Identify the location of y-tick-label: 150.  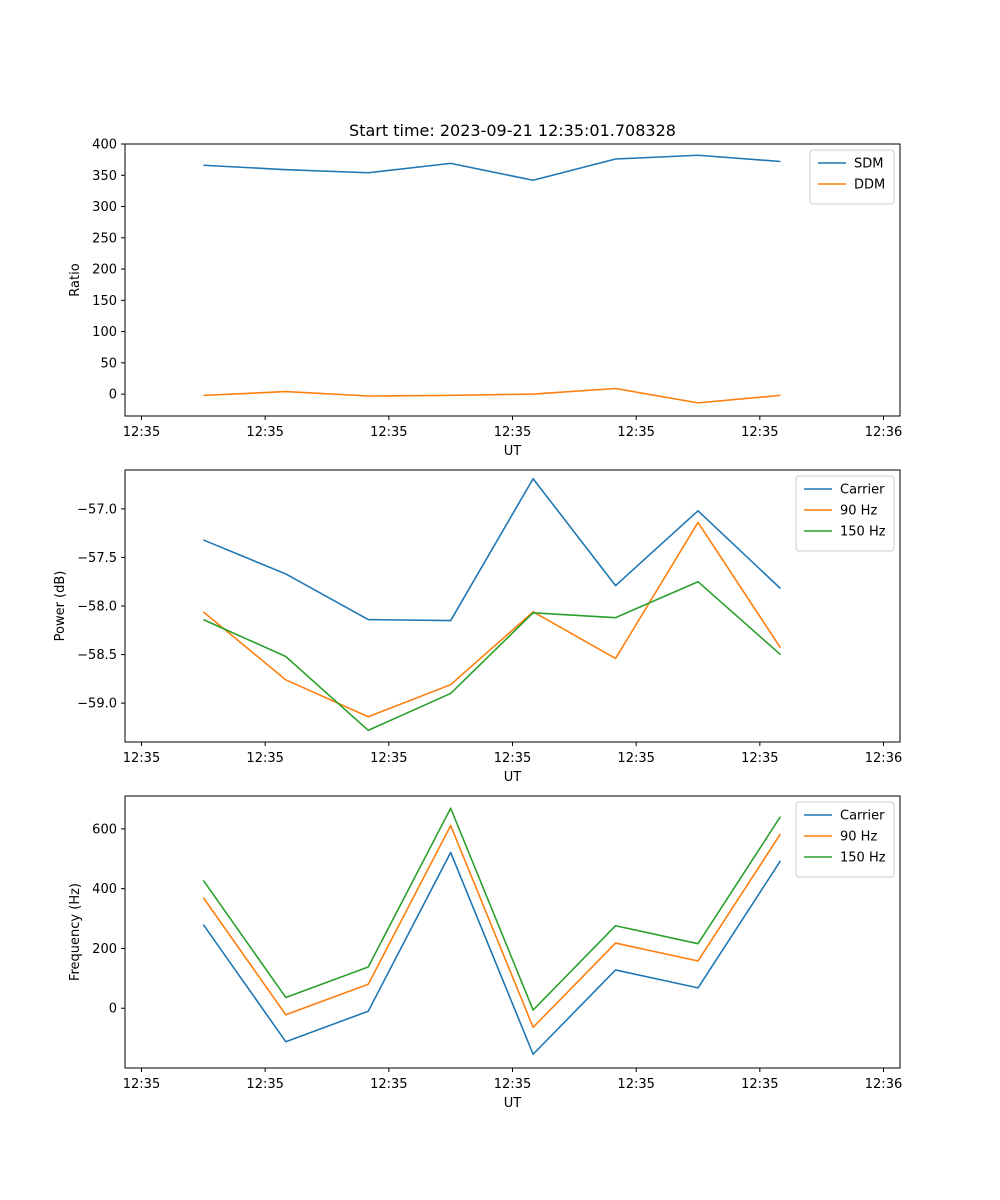
(104, 301).